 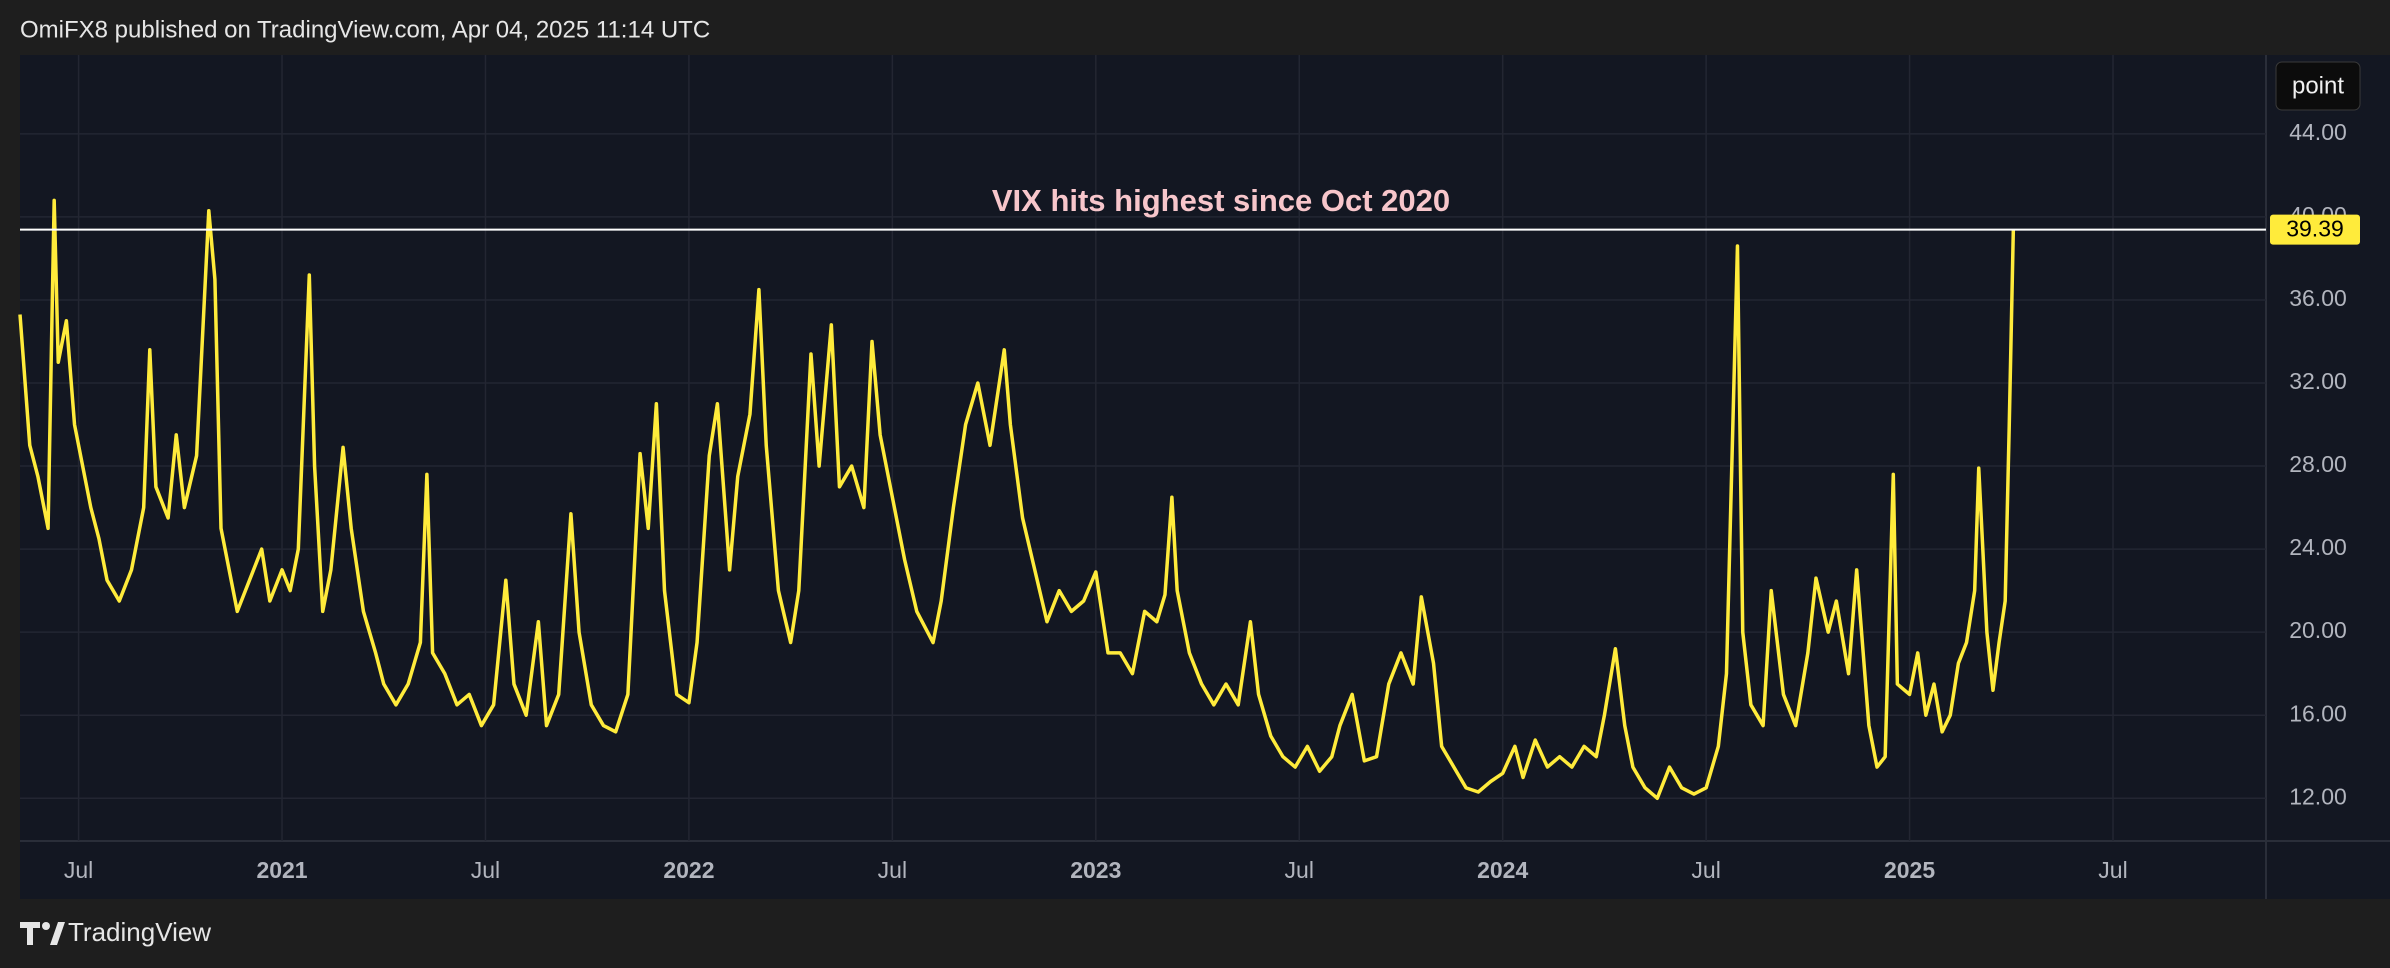 I want to click on price-label: 39.39, so click(x=2315, y=229).